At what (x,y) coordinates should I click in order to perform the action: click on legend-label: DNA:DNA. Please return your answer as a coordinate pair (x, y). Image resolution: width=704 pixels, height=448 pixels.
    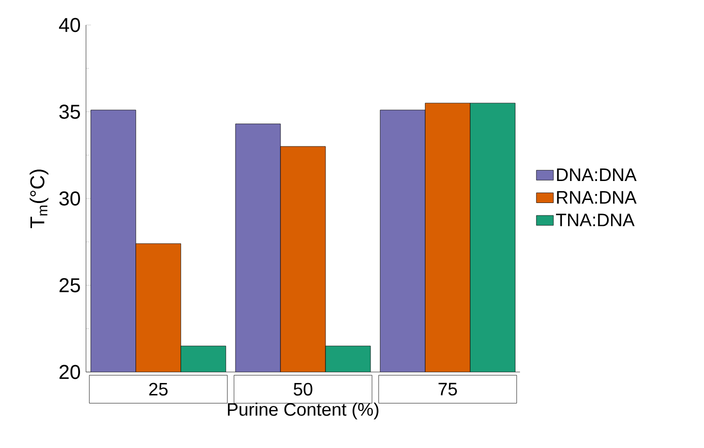
    Looking at the image, I should click on (597, 174).